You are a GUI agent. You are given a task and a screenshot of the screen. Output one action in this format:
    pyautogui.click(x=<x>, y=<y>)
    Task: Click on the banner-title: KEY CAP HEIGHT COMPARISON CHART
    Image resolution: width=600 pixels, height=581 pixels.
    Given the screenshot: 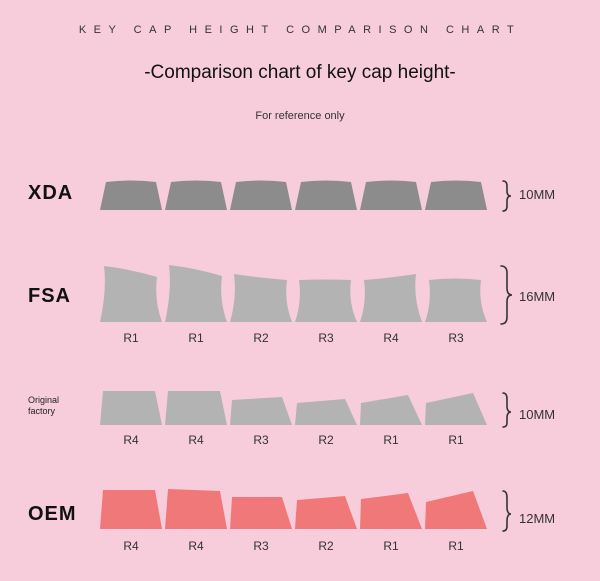 What is the action you would take?
    pyautogui.click(x=300, y=30)
    